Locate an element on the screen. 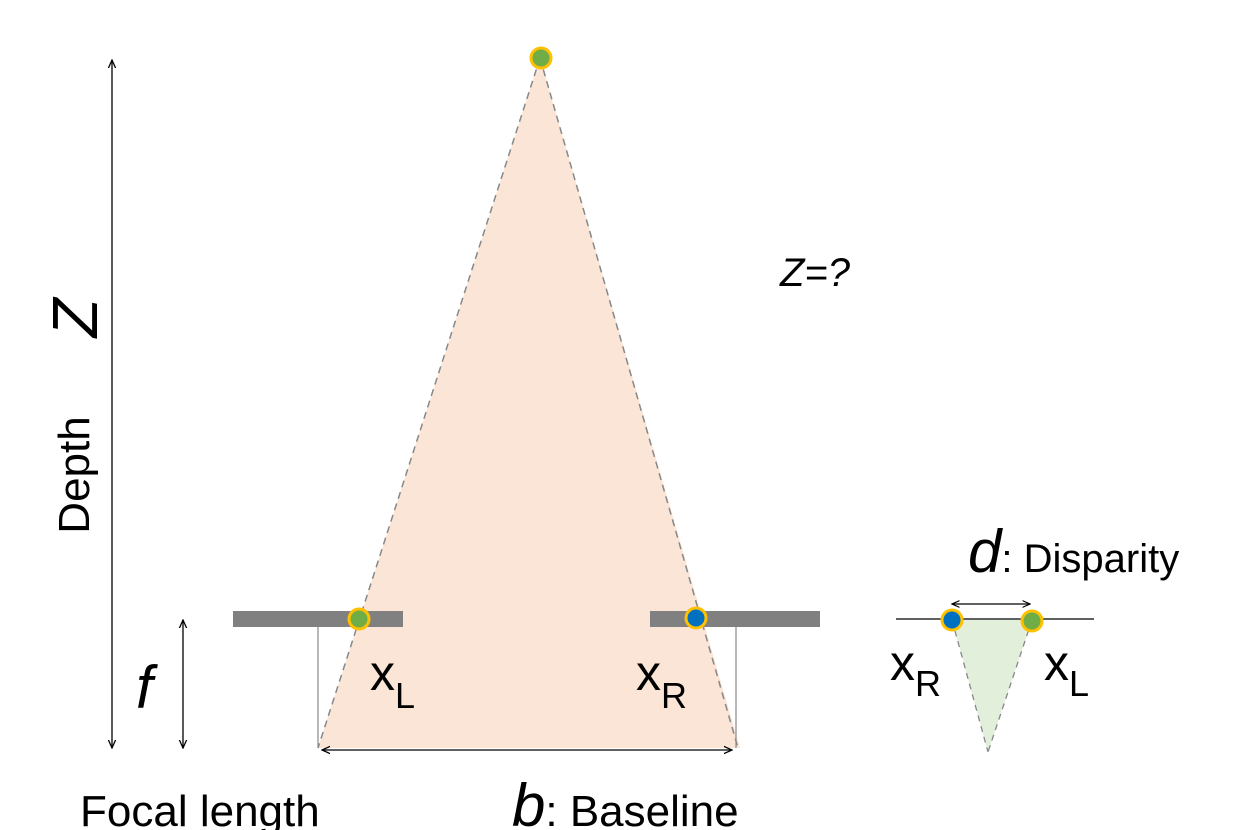 The image size is (1236, 830). right-point-main: x is located at coordinates (648, 673).